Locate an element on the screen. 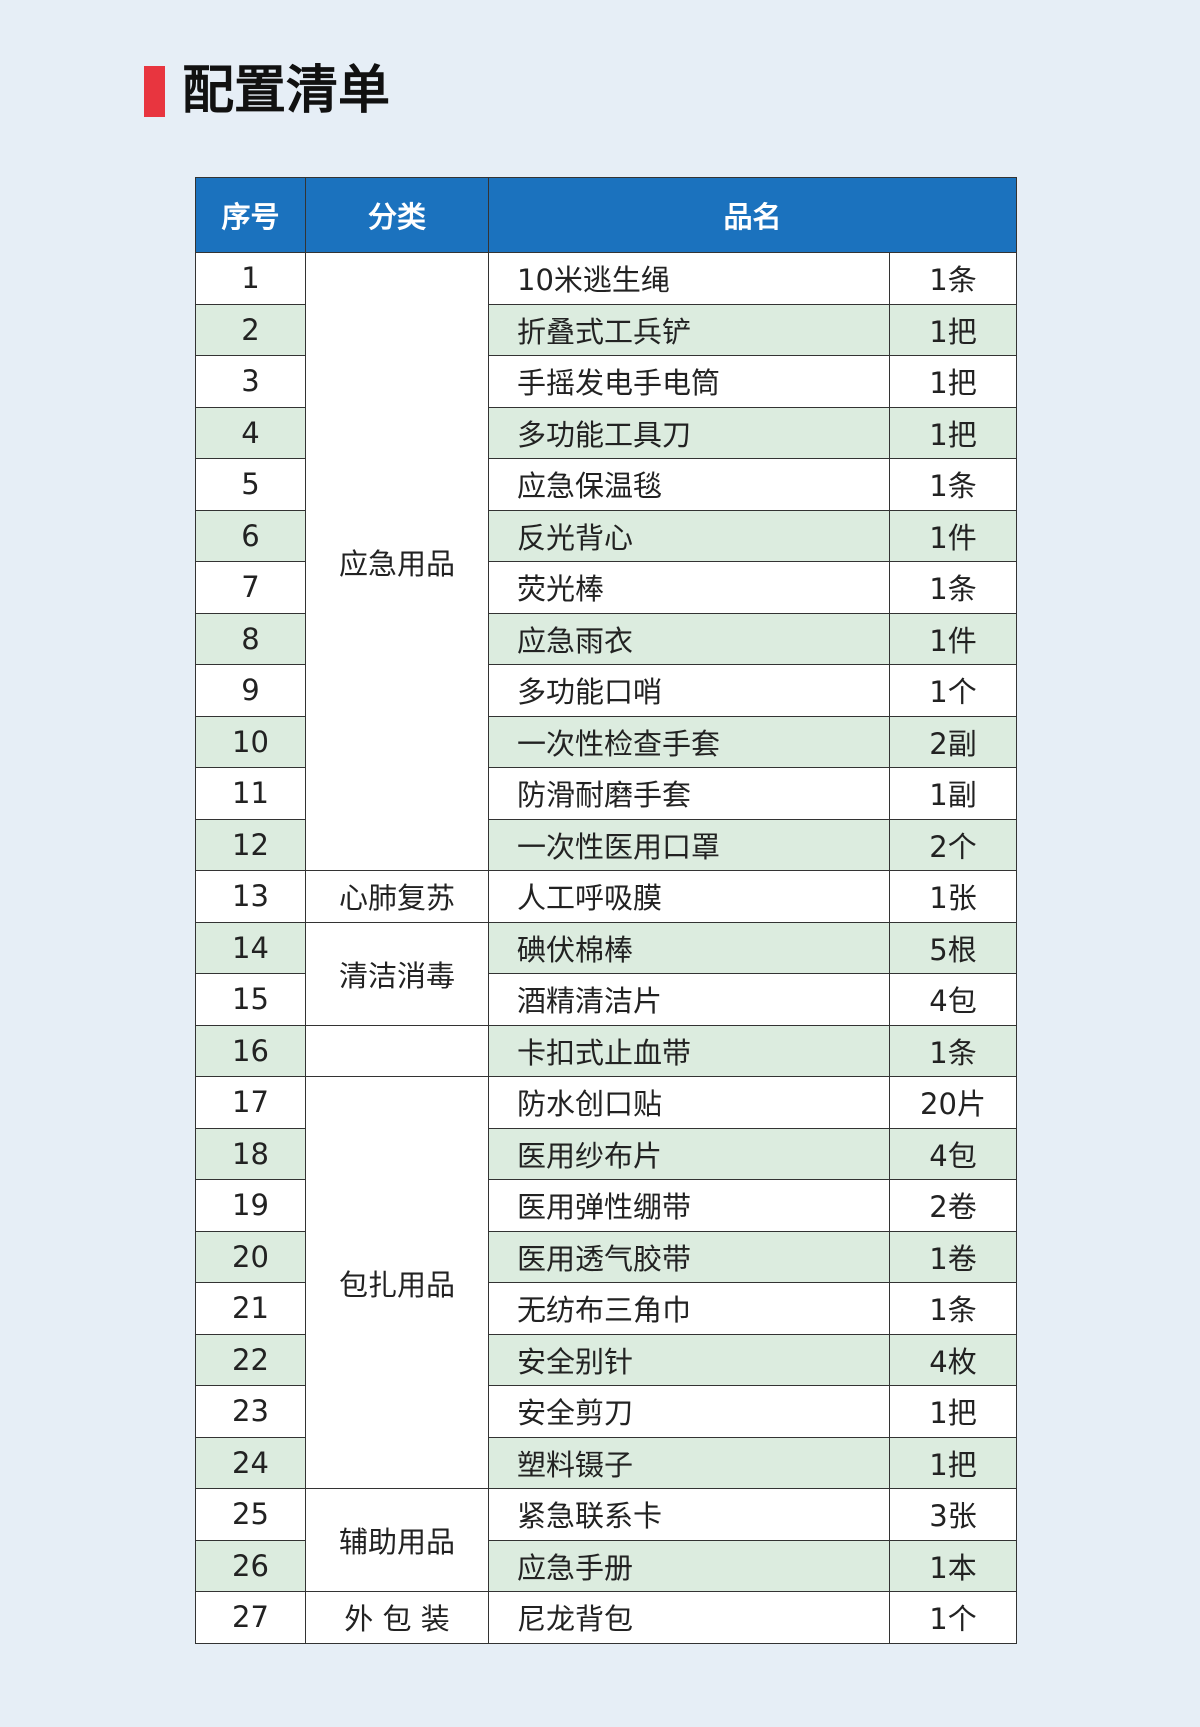 The height and width of the screenshot is (1727, 1200). item-name: 荧光棒 is located at coordinates (689, 587).